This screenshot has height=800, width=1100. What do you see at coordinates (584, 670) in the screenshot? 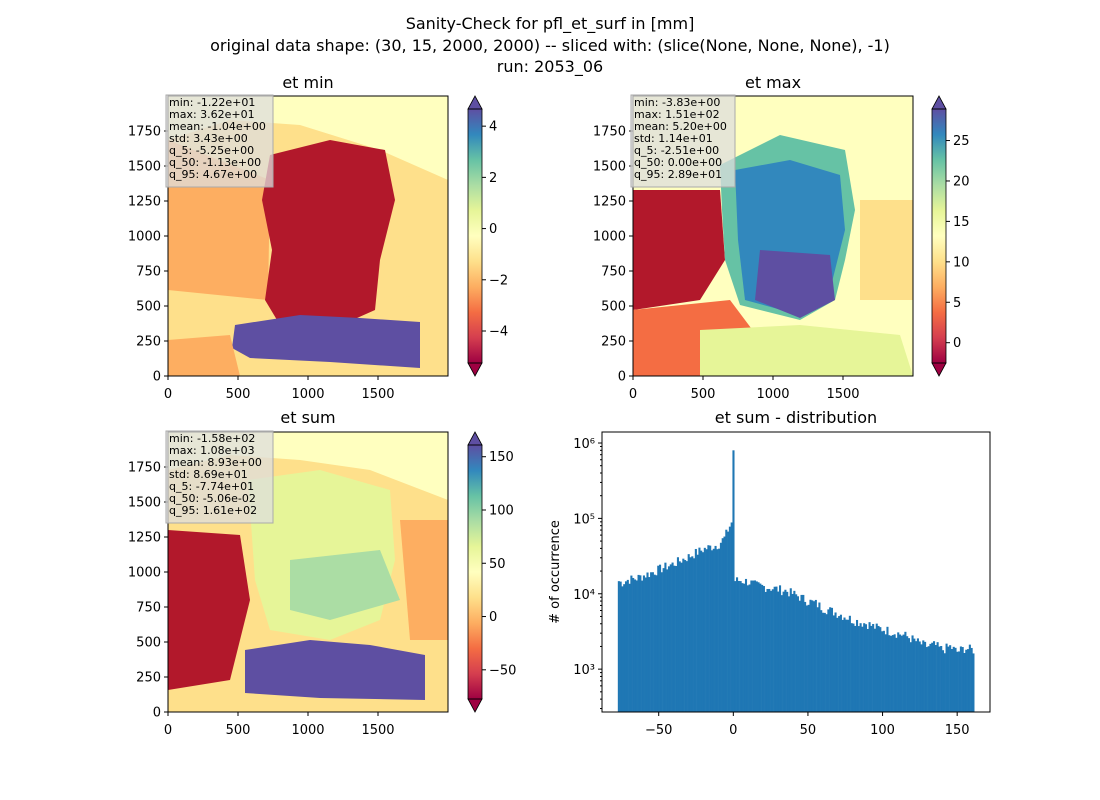
I see `y-tick-label: 10³` at bounding box center [584, 670].